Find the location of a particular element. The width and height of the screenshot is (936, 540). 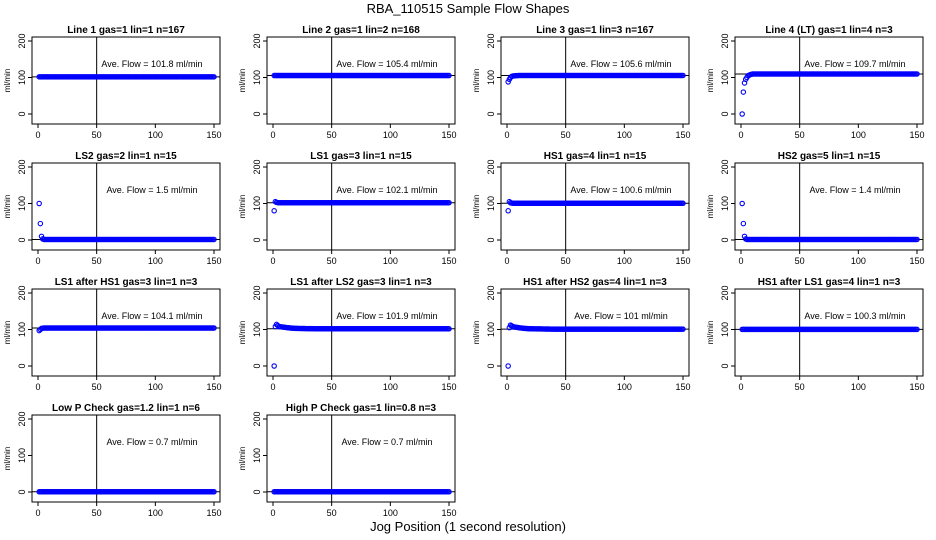

average-flow-label: Ave. Flow = 101.8 ml/min is located at coordinates (151, 64).